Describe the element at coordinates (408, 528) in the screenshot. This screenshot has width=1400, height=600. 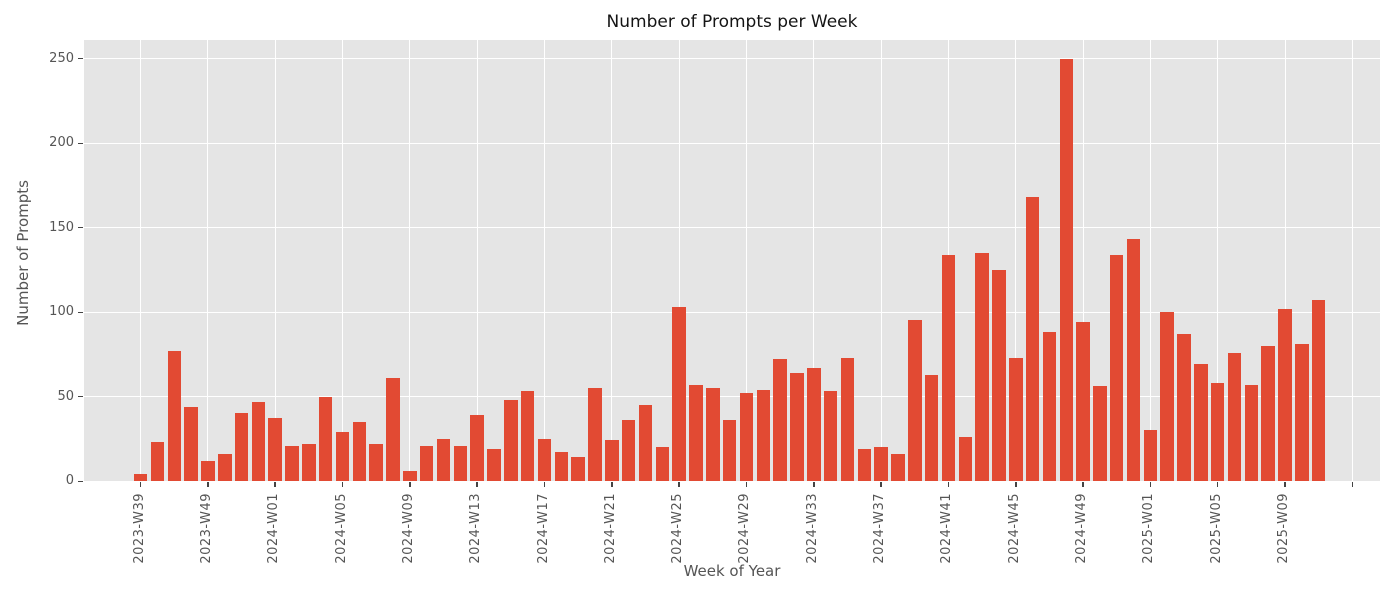
I see `x-tick-label: 2024-W09` at that location.